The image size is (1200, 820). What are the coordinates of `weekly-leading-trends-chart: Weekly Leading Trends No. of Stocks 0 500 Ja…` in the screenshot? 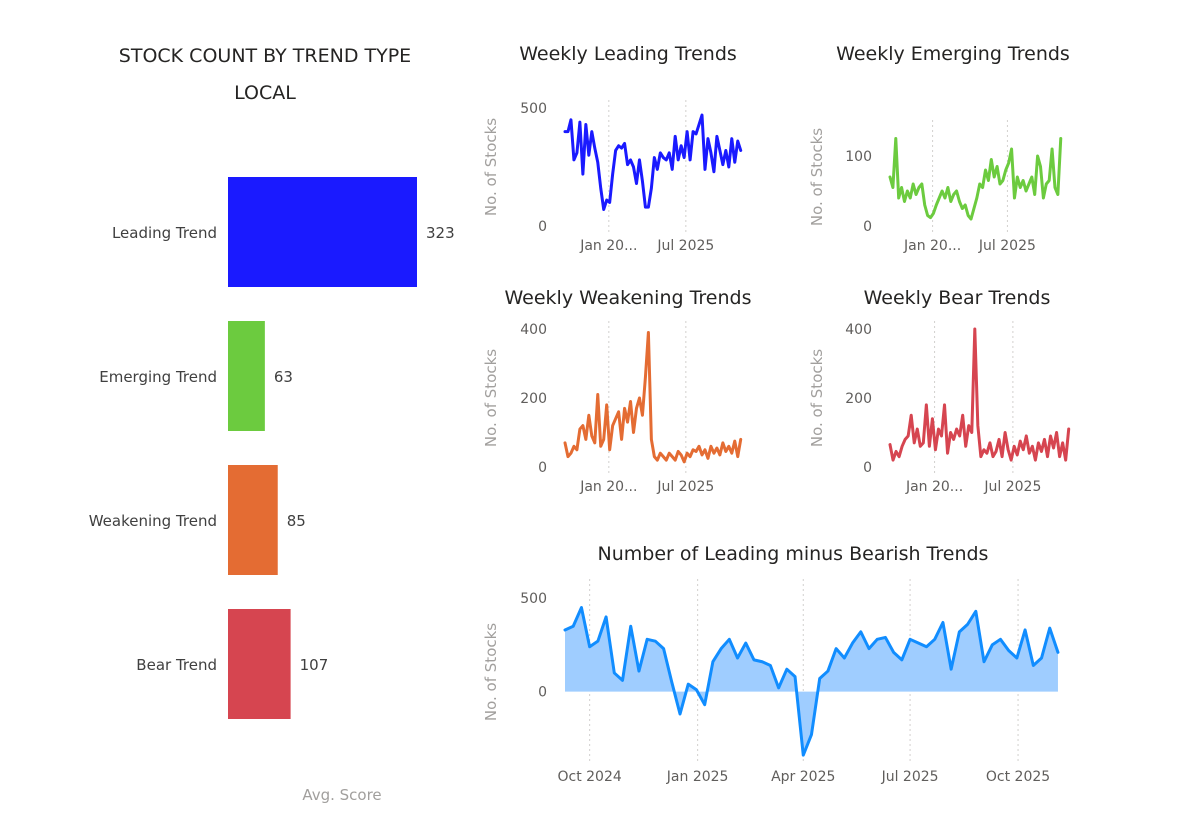 It's located at (615, 147).